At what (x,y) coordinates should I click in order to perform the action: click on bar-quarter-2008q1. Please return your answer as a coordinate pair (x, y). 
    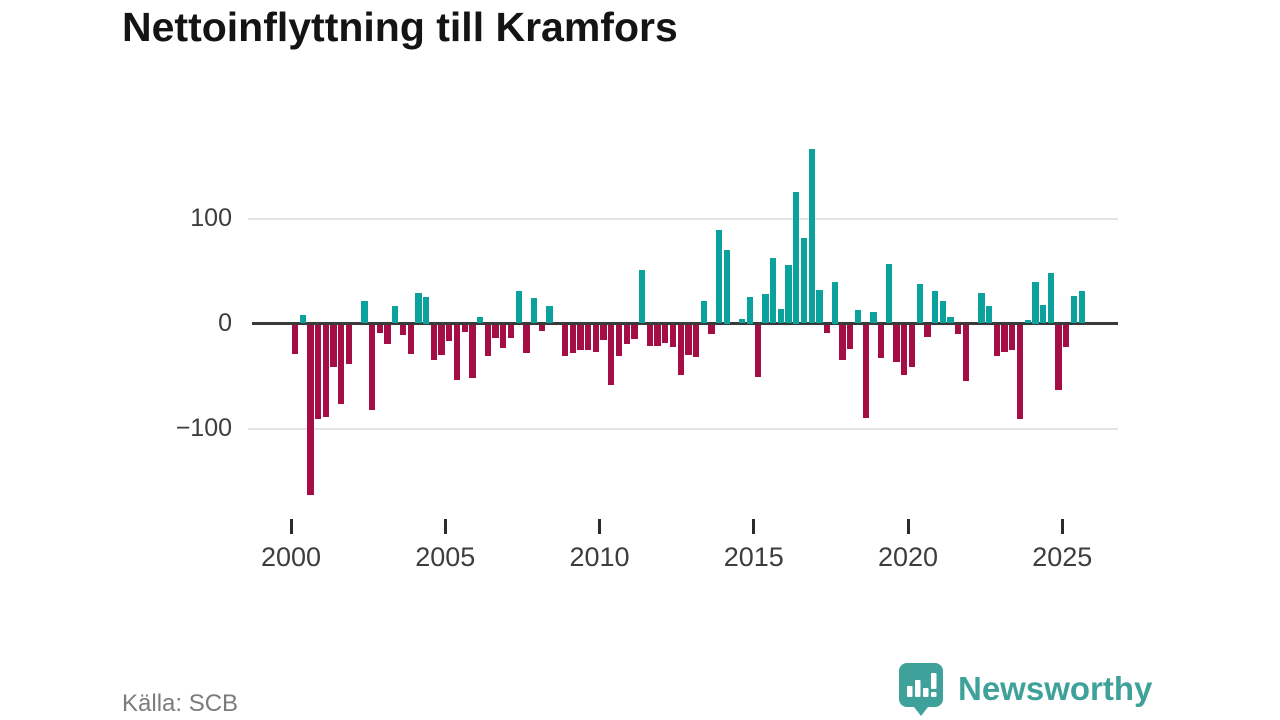
    Looking at the image, I should click on (541, 327).